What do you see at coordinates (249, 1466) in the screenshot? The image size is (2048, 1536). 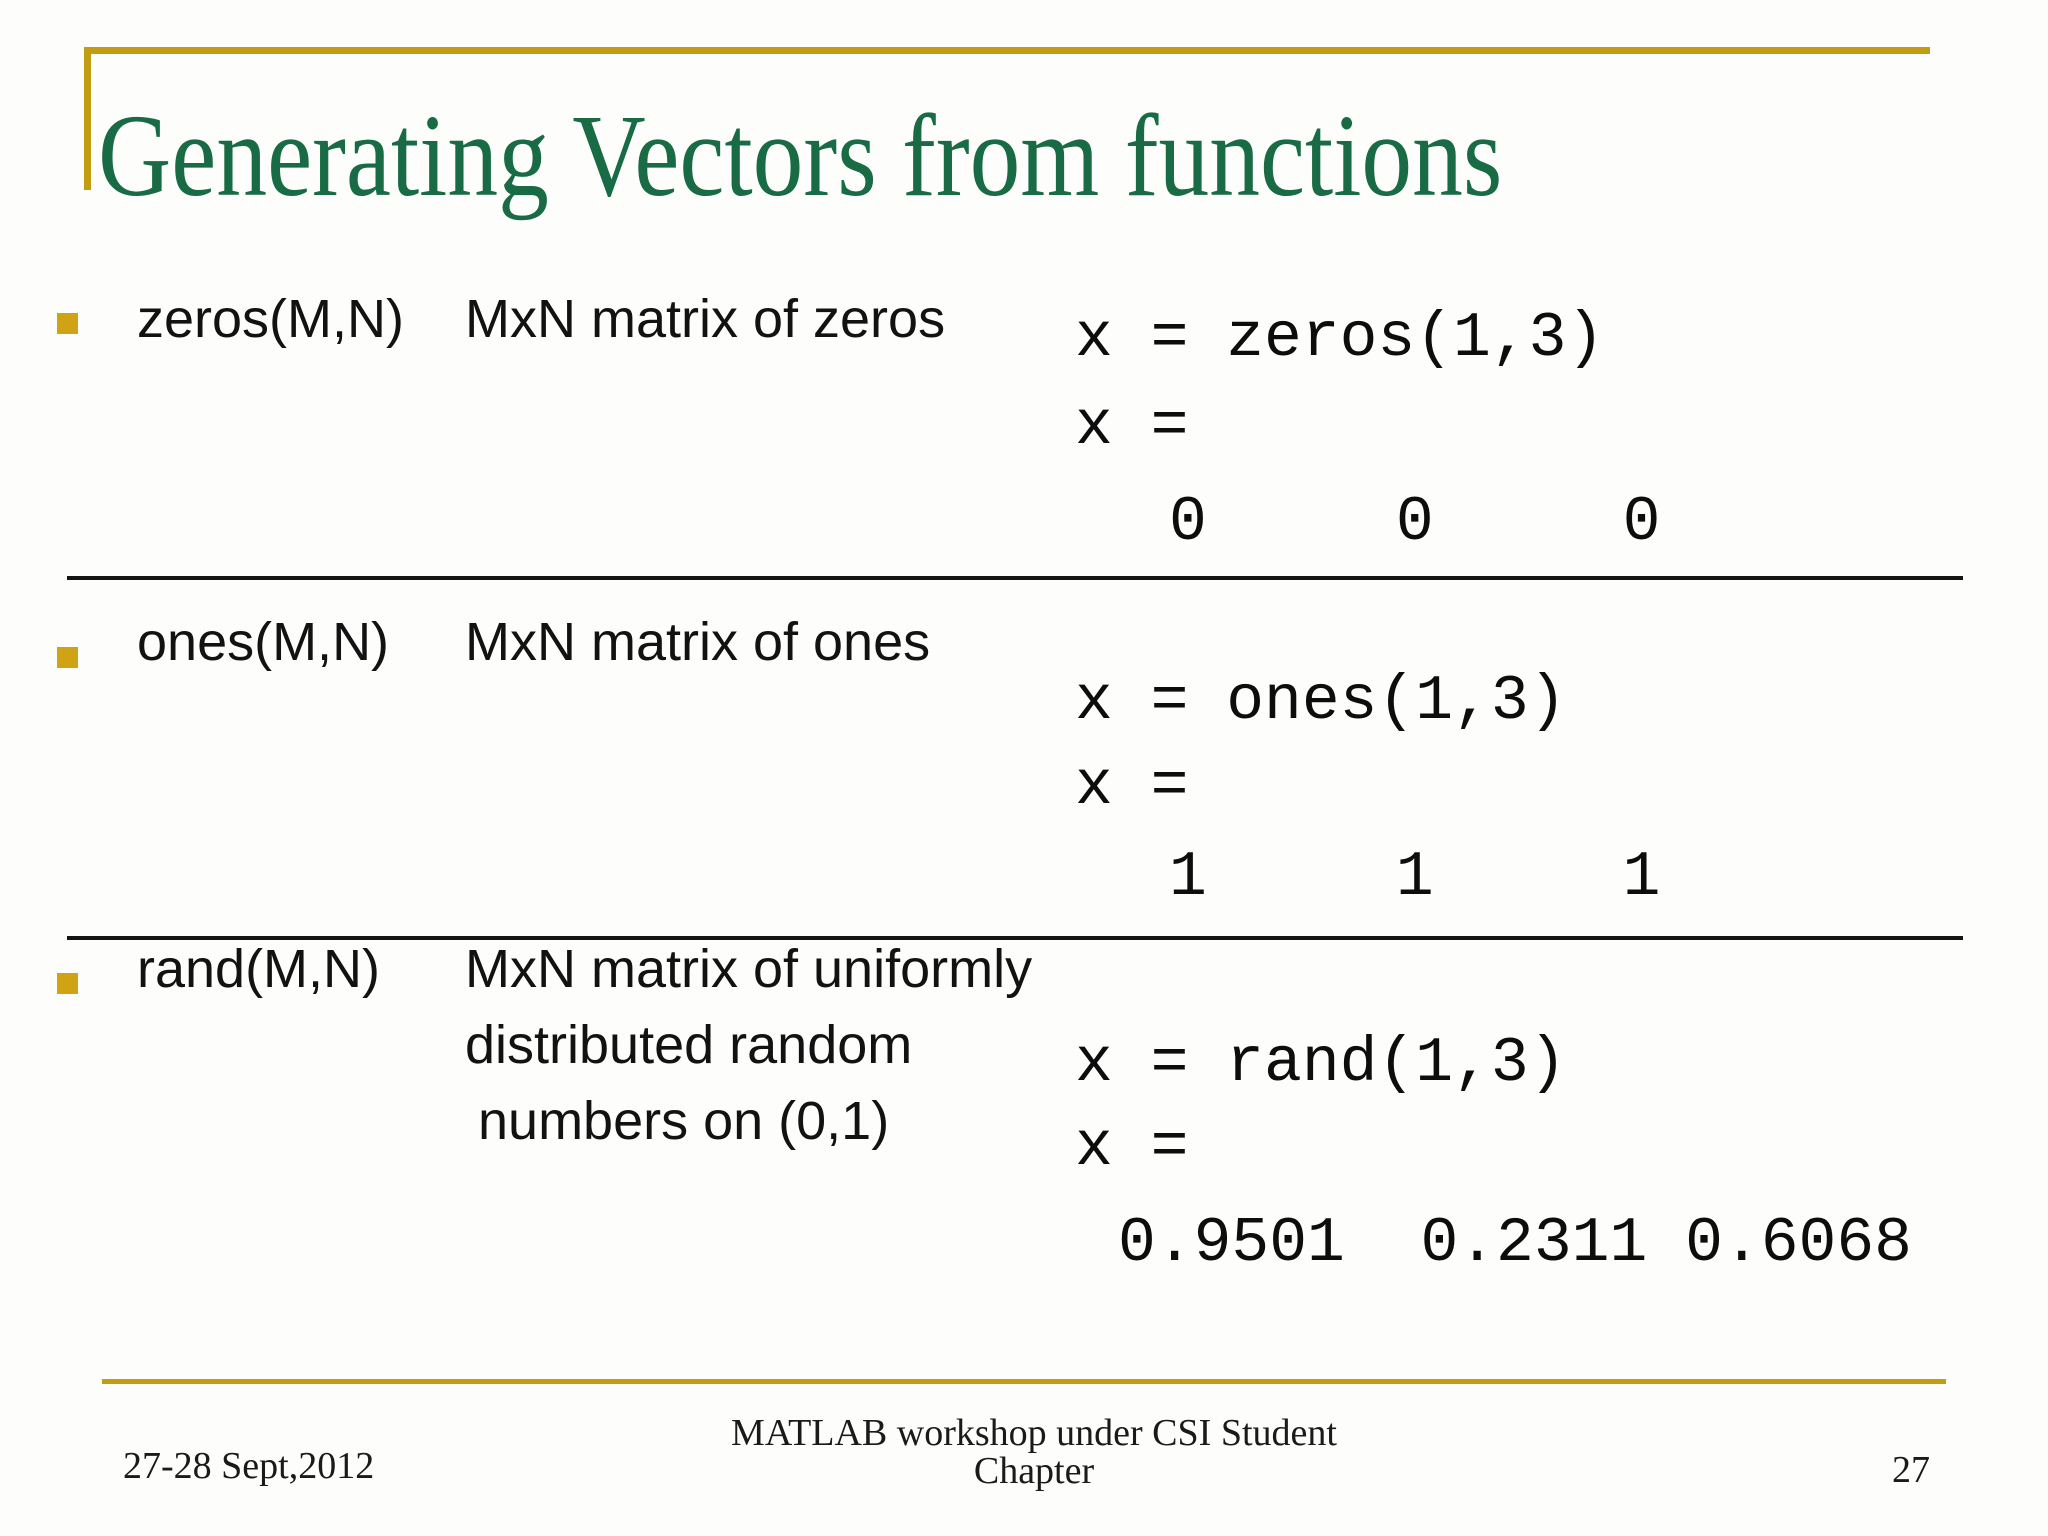 I see `footer-date: 27-28 Sept,2012` at bounding box center [249, 1466].